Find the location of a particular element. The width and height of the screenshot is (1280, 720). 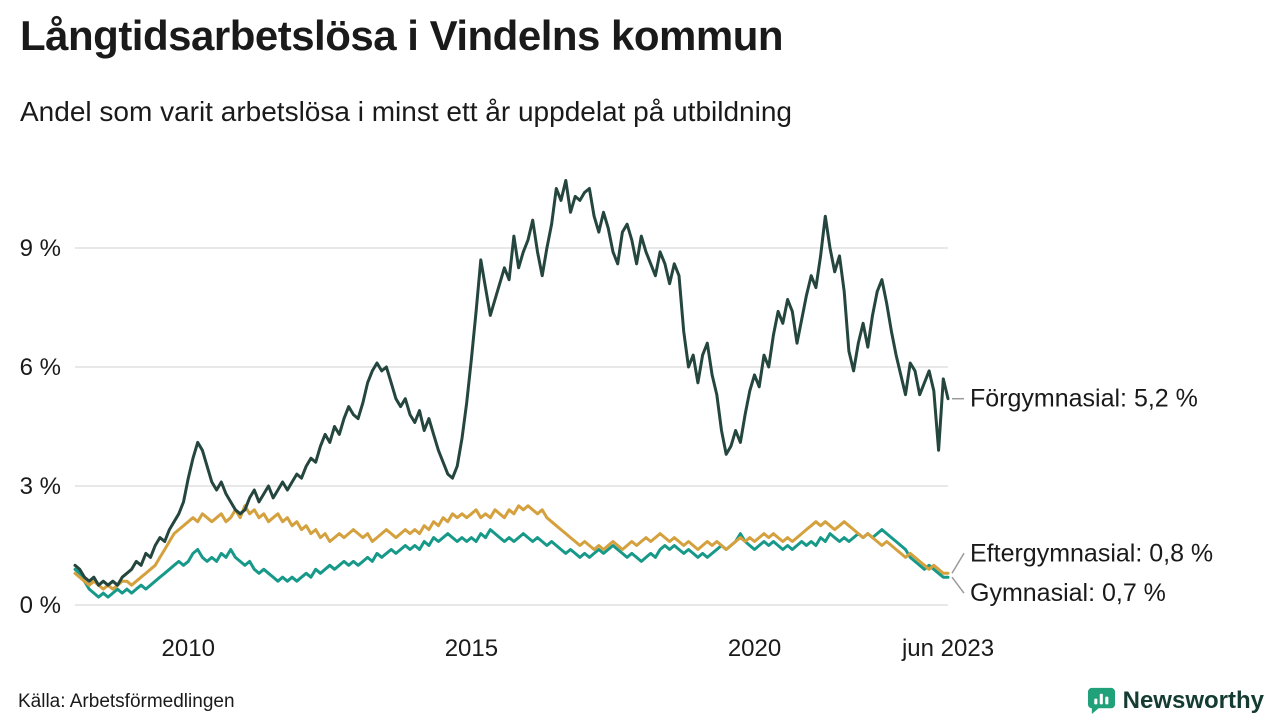

newsworthy-logo: Newsworthy is located at coordinates (1175, 700).